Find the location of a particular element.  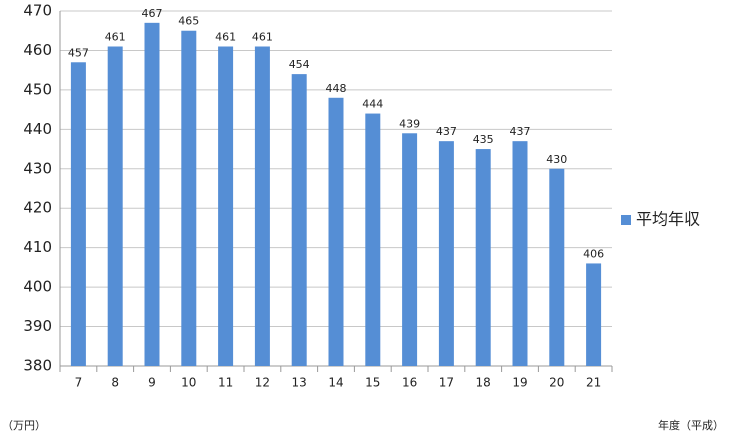

x-tick-label: 12 is located at coordinates (262, 383).